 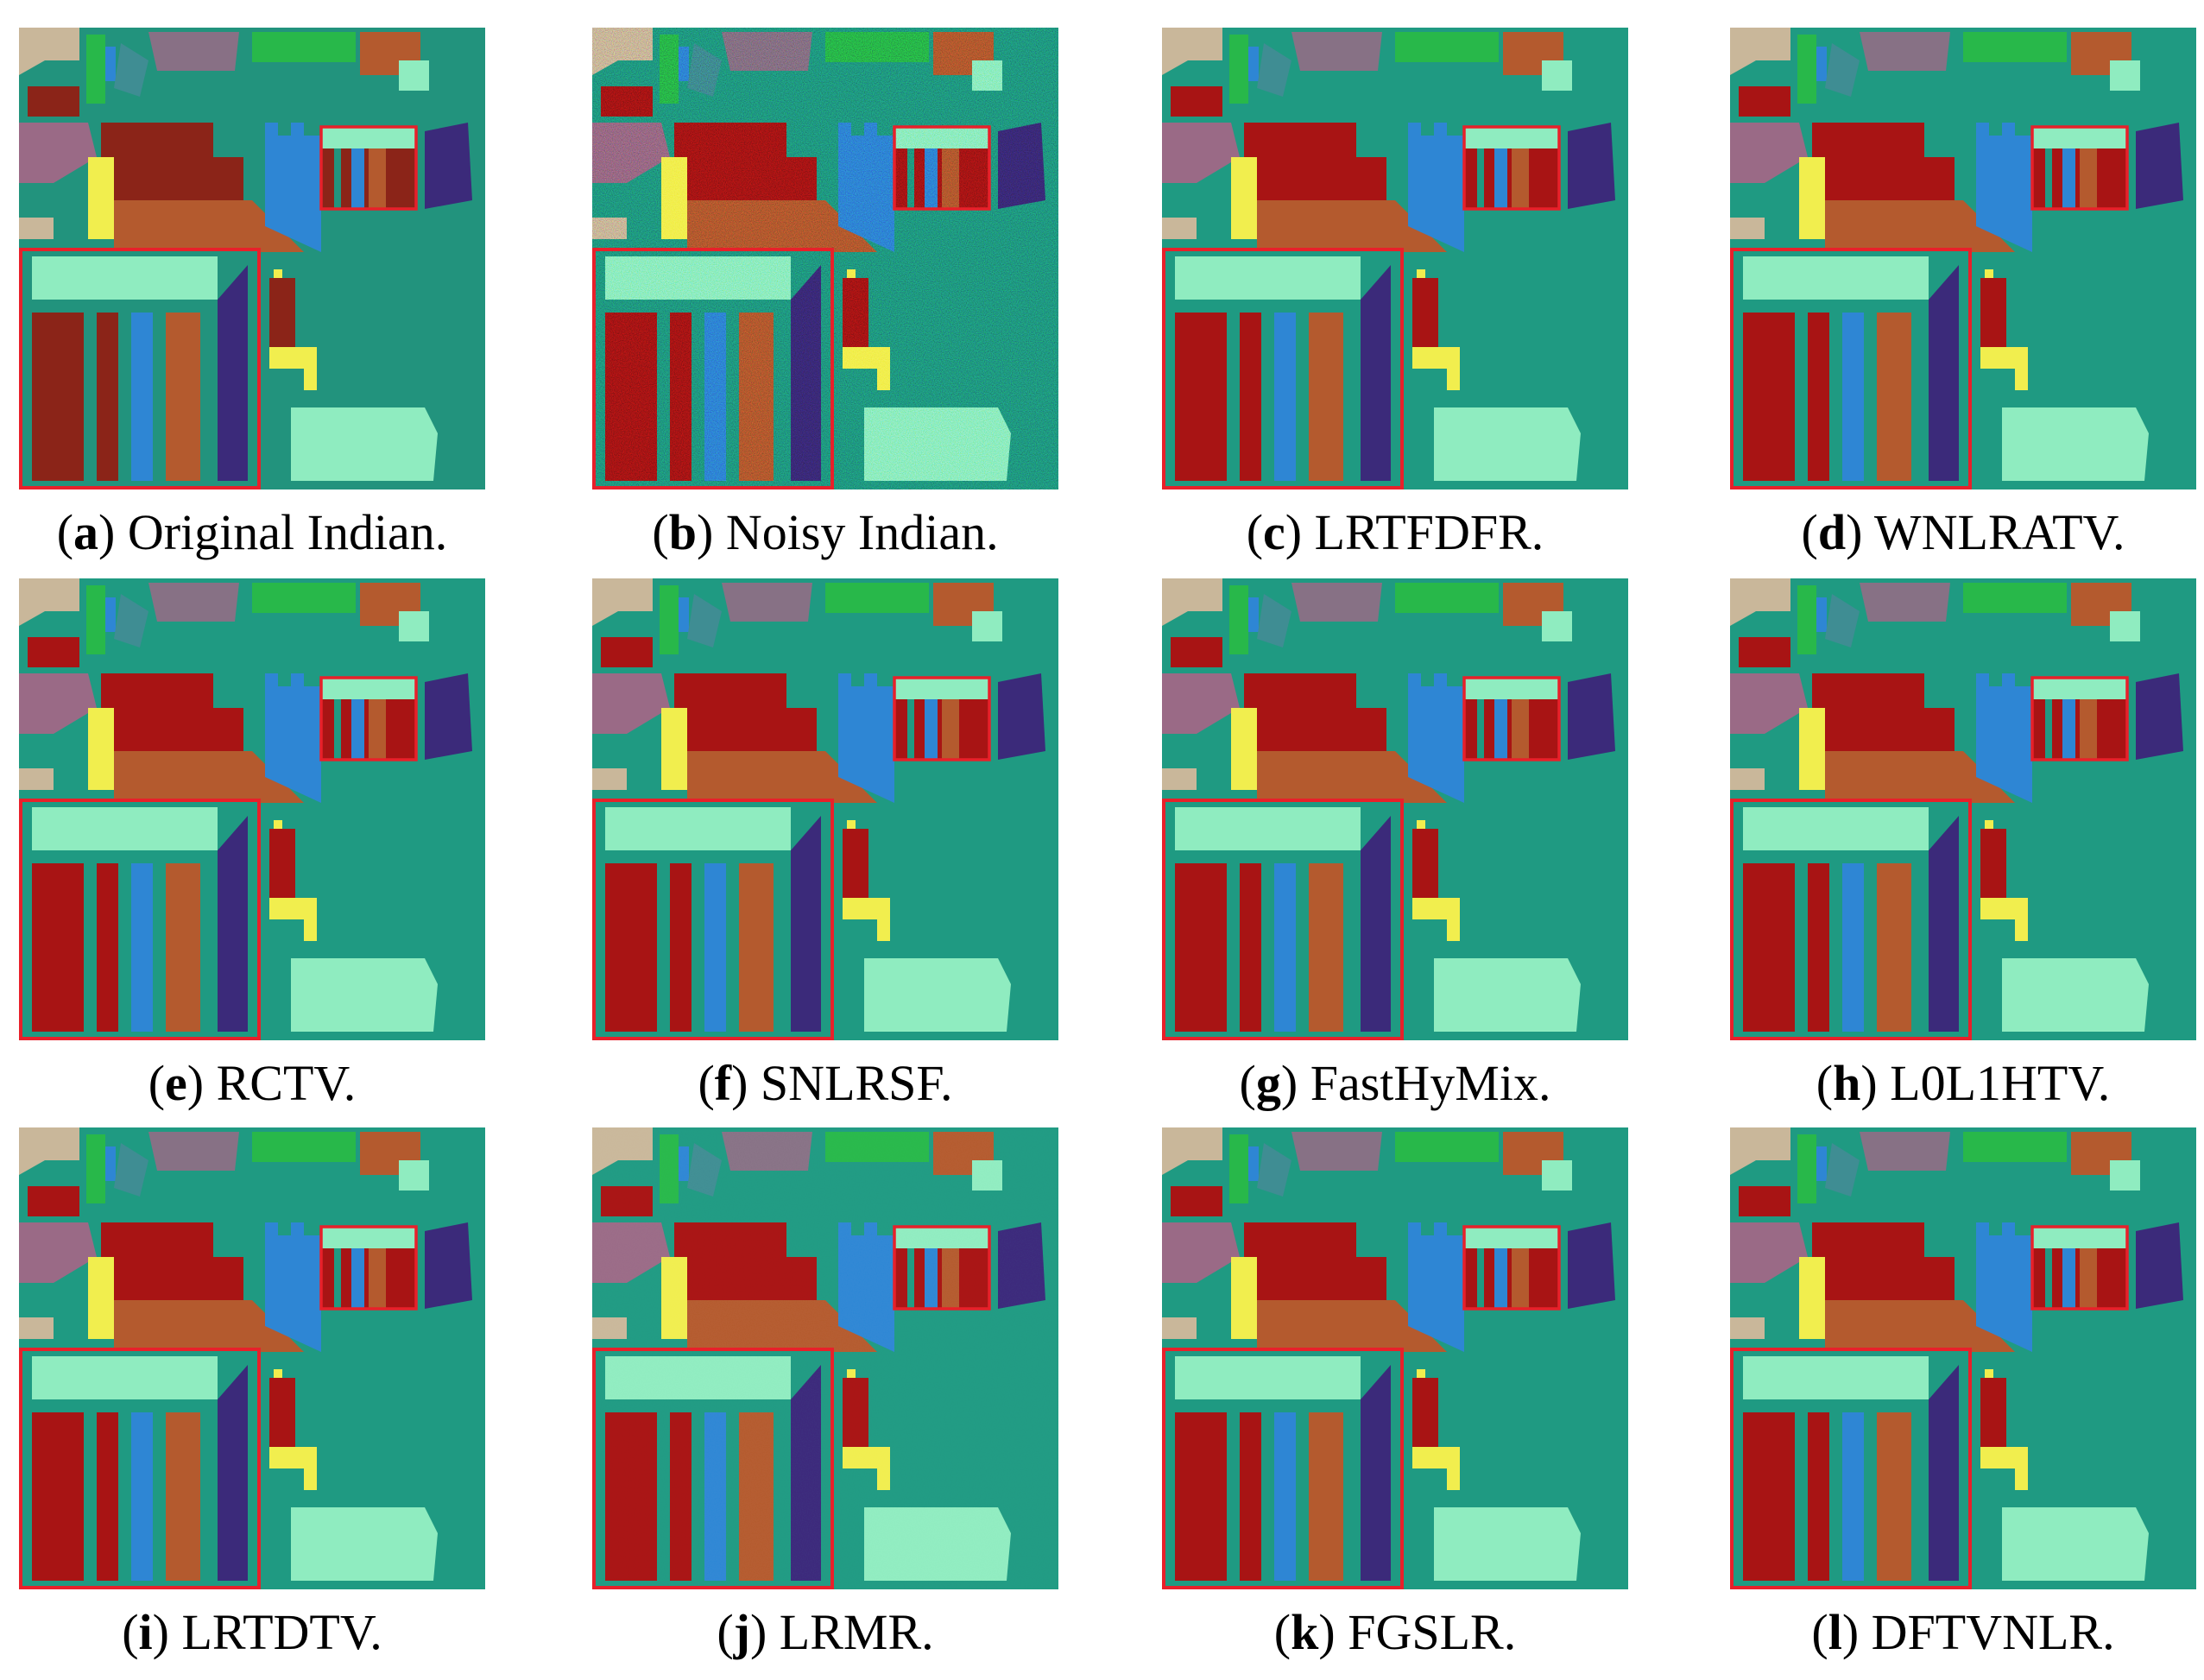 I want to click on caption-label: RCTV., so click(x=286, y=1083).